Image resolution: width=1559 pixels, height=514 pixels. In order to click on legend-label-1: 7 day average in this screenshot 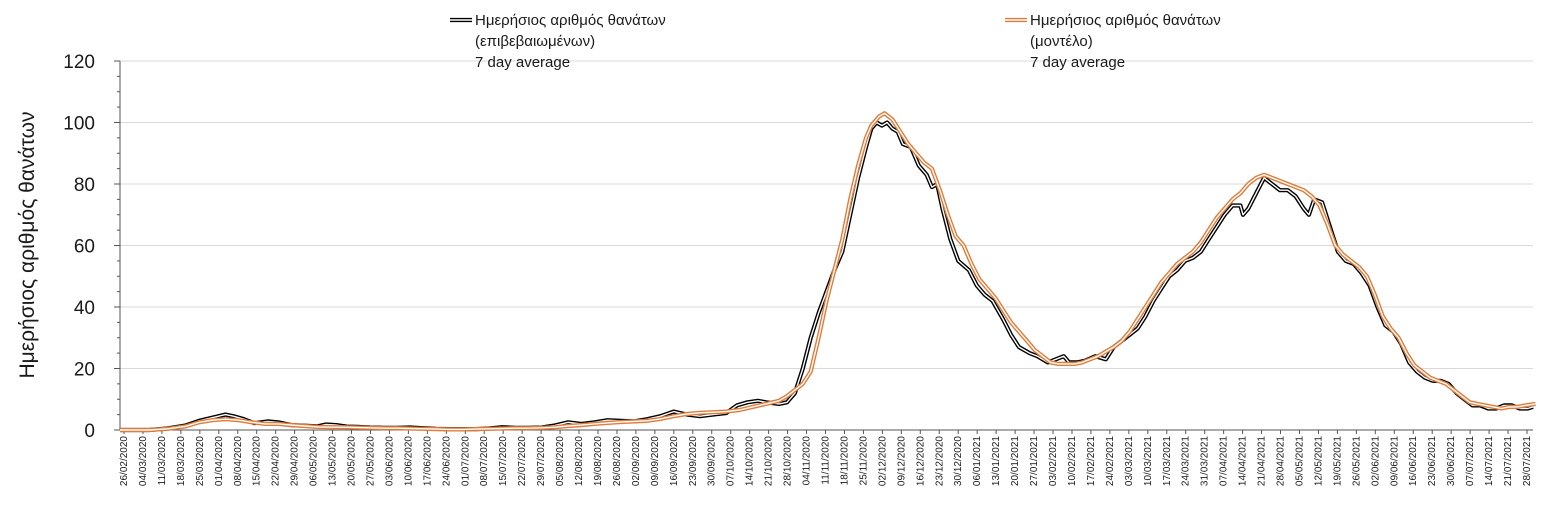, I will do `click(522, 62)`.